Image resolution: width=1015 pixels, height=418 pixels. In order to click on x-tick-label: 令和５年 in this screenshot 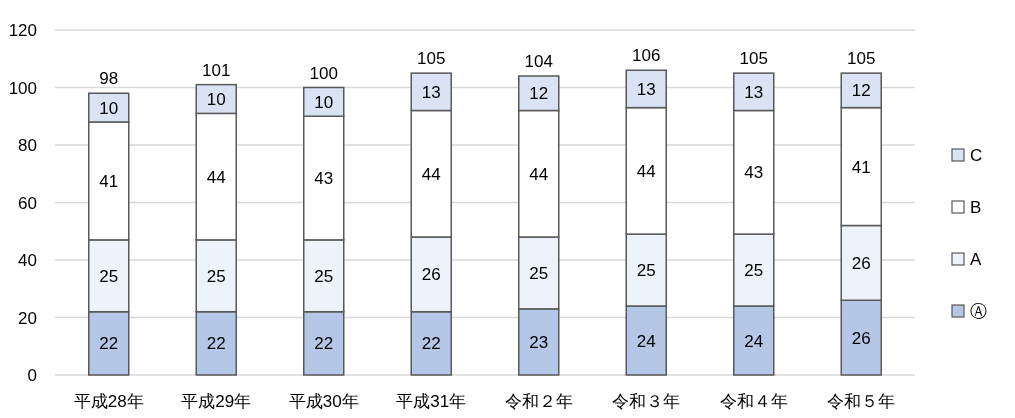, I will do `click(861, 401)`.